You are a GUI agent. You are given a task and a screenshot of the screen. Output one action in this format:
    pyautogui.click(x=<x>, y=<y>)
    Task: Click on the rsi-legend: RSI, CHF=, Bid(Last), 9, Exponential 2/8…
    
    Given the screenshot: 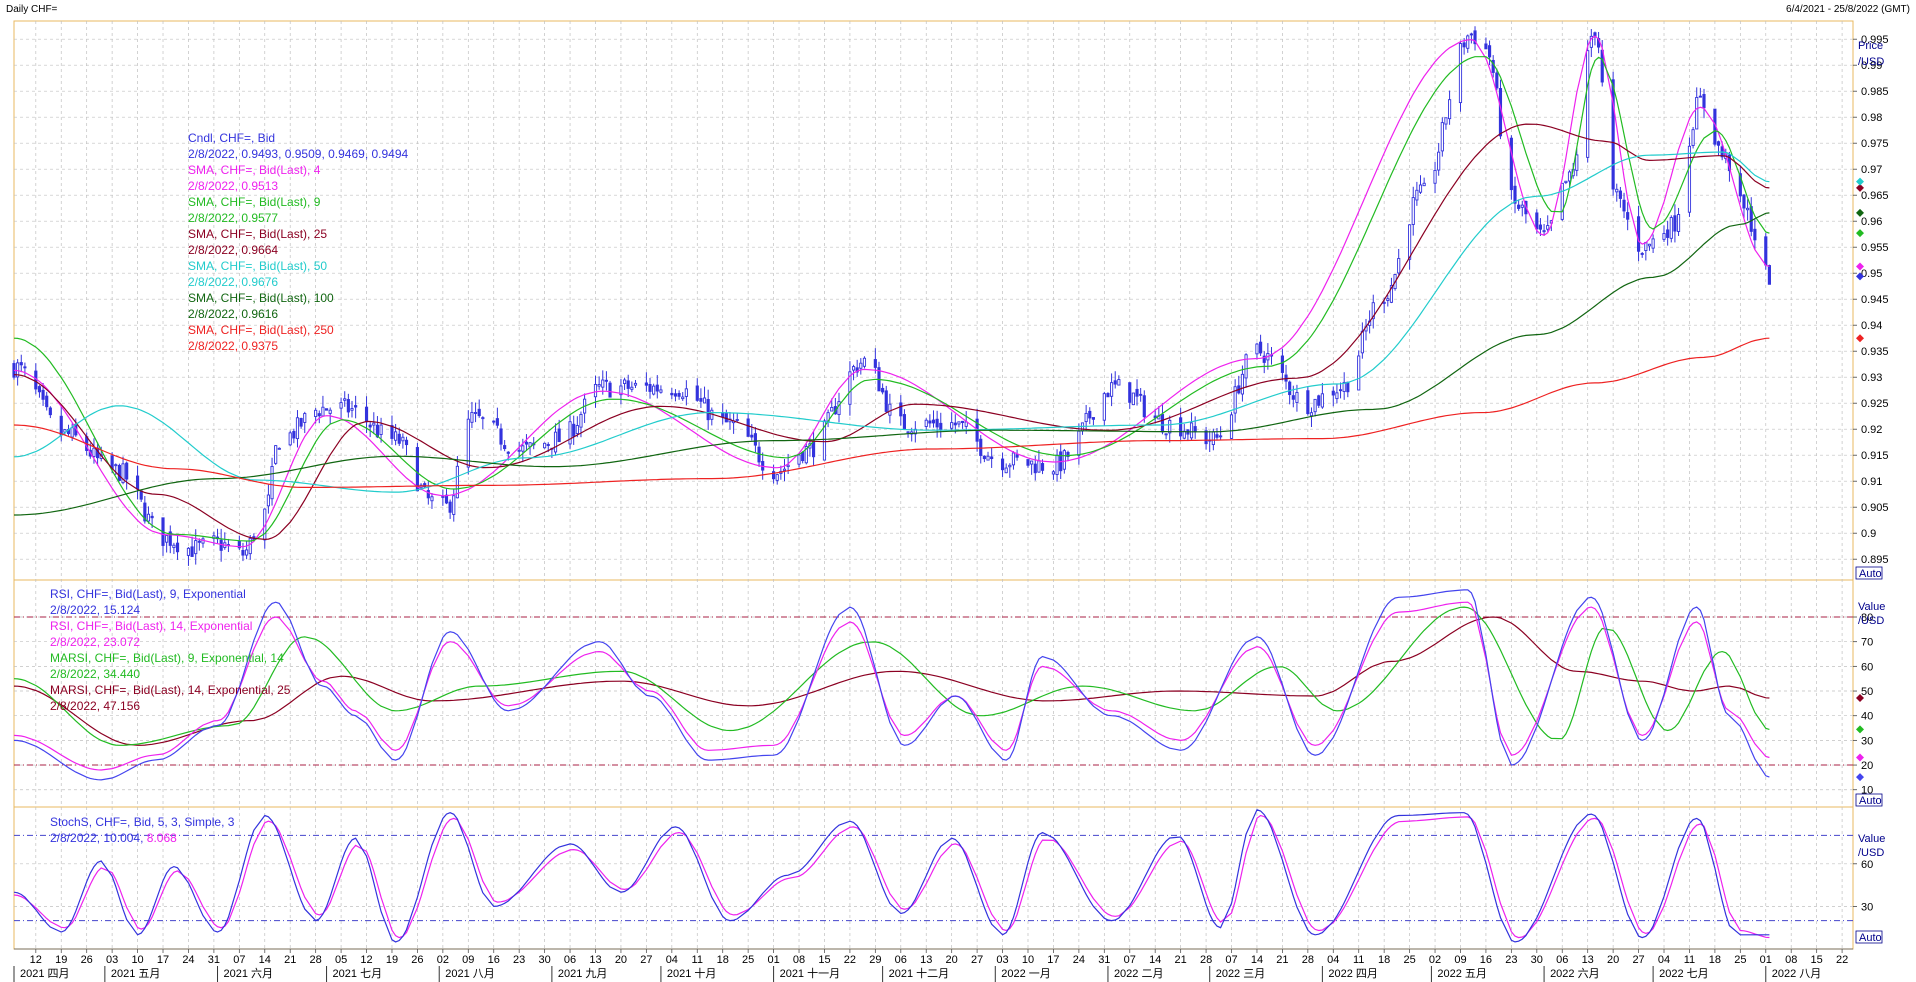 What is the action you would take?
    pyautogui.click(x=170, y=650)
    